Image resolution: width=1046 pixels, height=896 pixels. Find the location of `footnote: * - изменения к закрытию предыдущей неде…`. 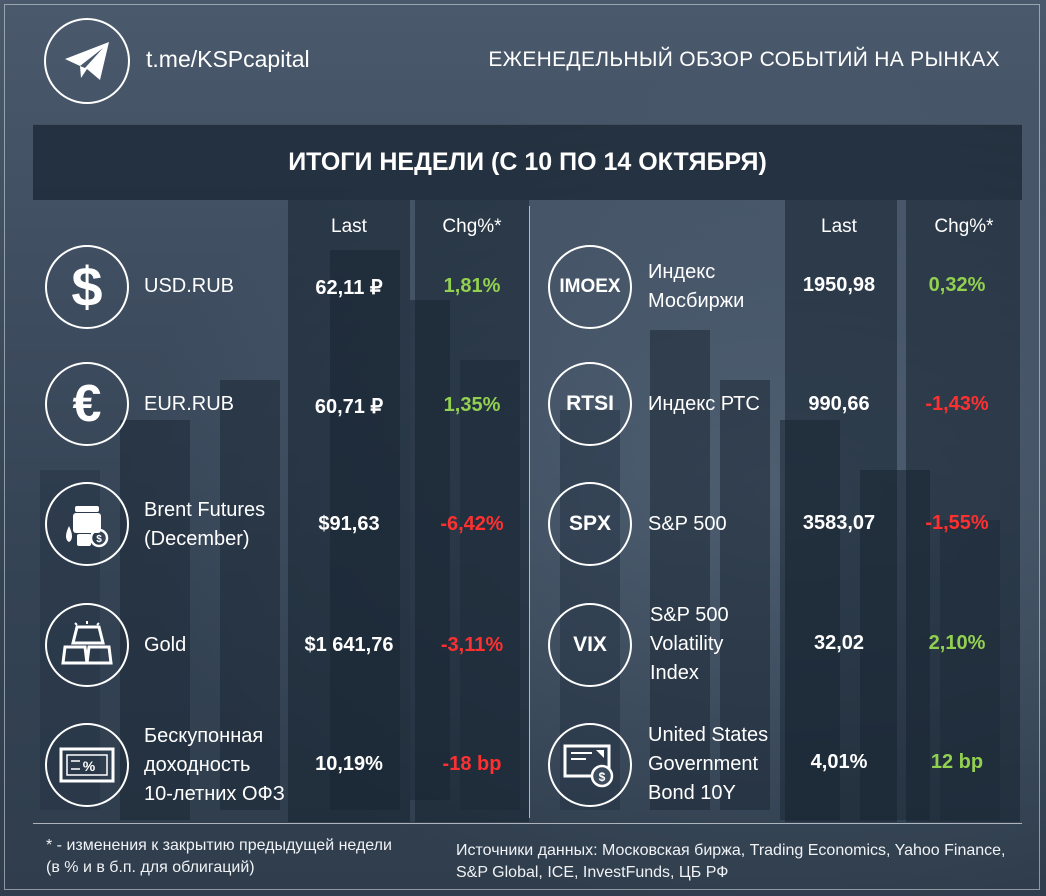

footnote: * - изменения к закрытию предыдущей неде… is located at coordinates (219, 856).